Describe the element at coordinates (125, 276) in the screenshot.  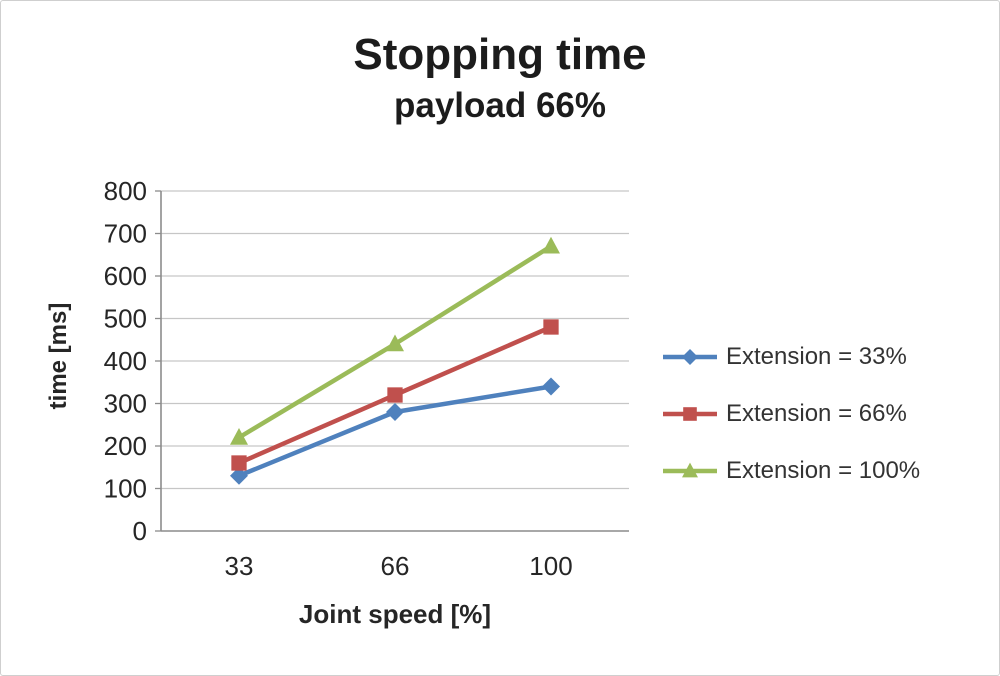
I see `svg-text: 600` at that location.